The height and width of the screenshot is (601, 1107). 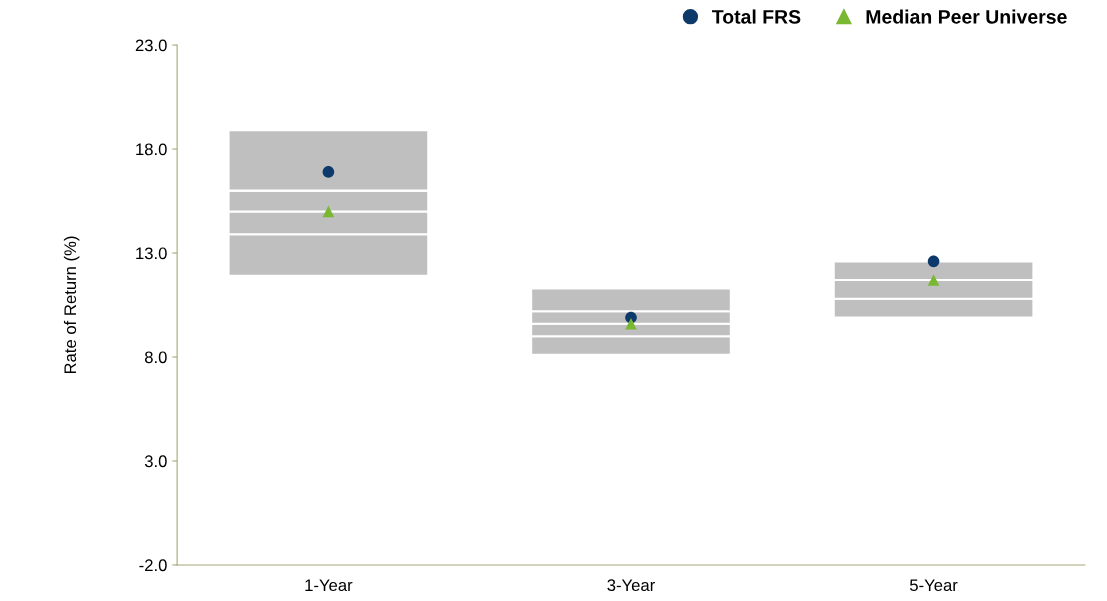 What do you see at coordinates (151, 45) in the screenshot?
I see `y-tick-label: 23.0` at bounding box center [151, 45].